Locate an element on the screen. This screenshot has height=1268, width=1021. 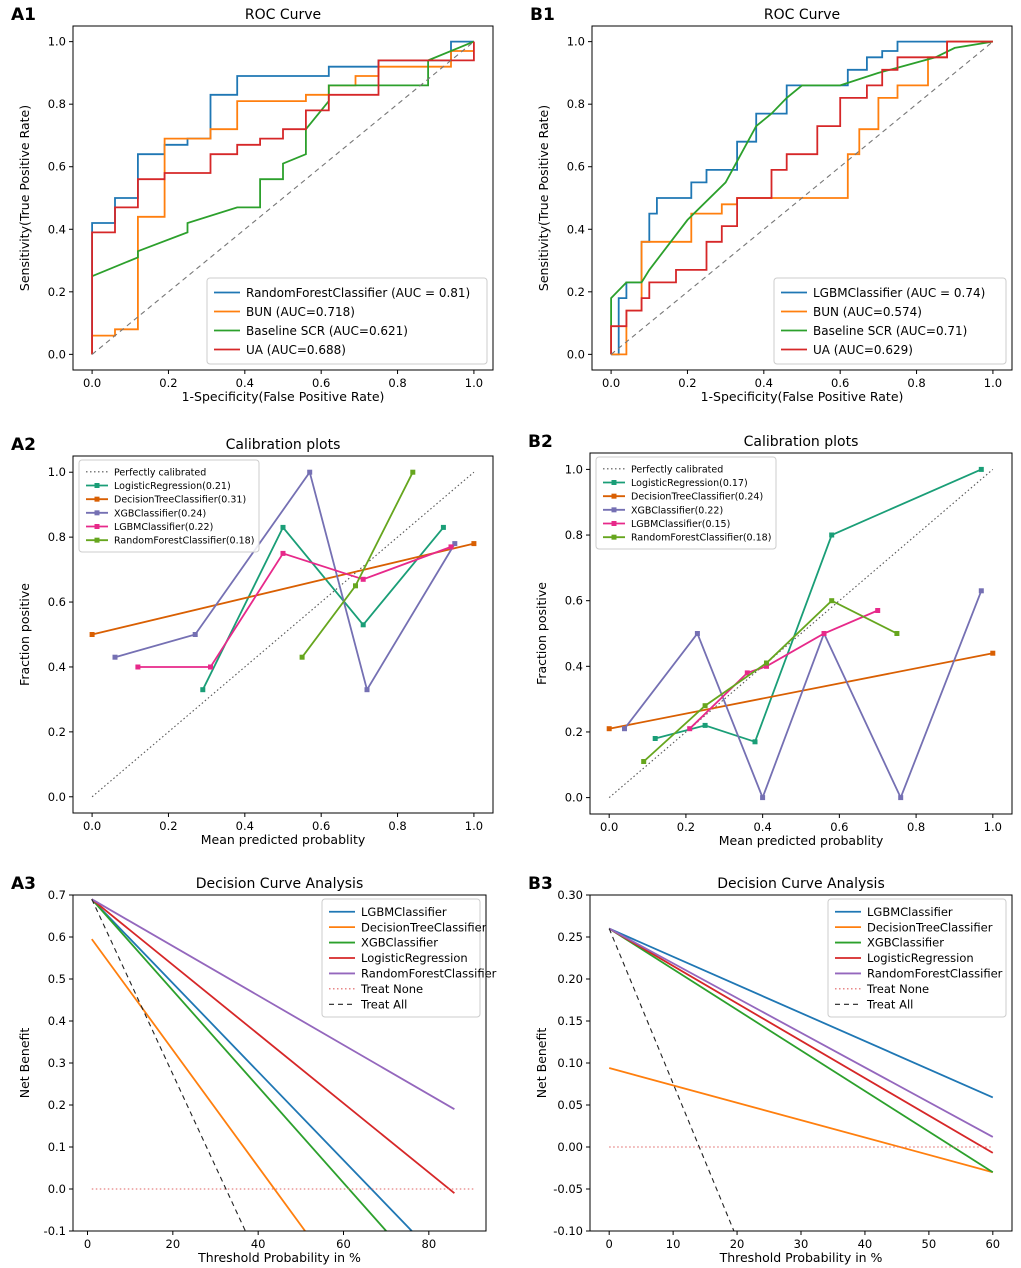
chart-title: Decision Curve Analysis is located at coordinates (801, 884).